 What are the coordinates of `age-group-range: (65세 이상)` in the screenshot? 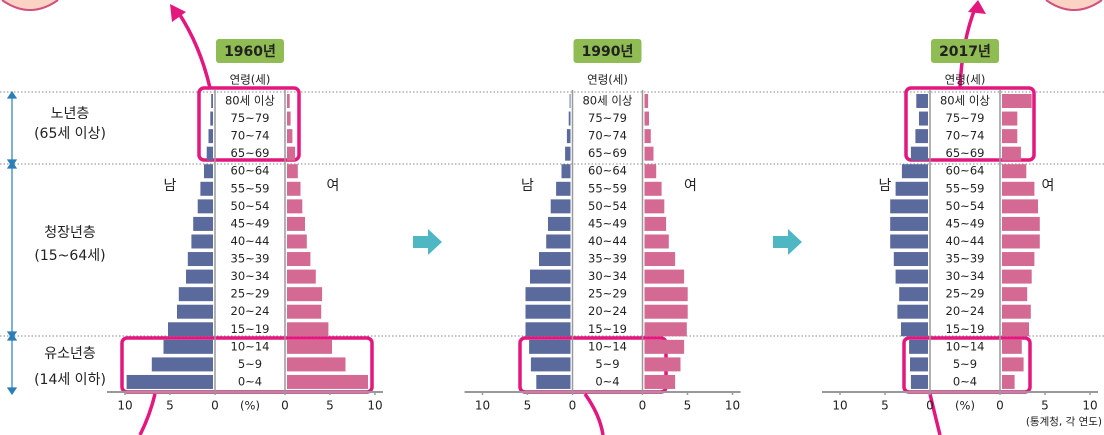 It's located at (70, 134).